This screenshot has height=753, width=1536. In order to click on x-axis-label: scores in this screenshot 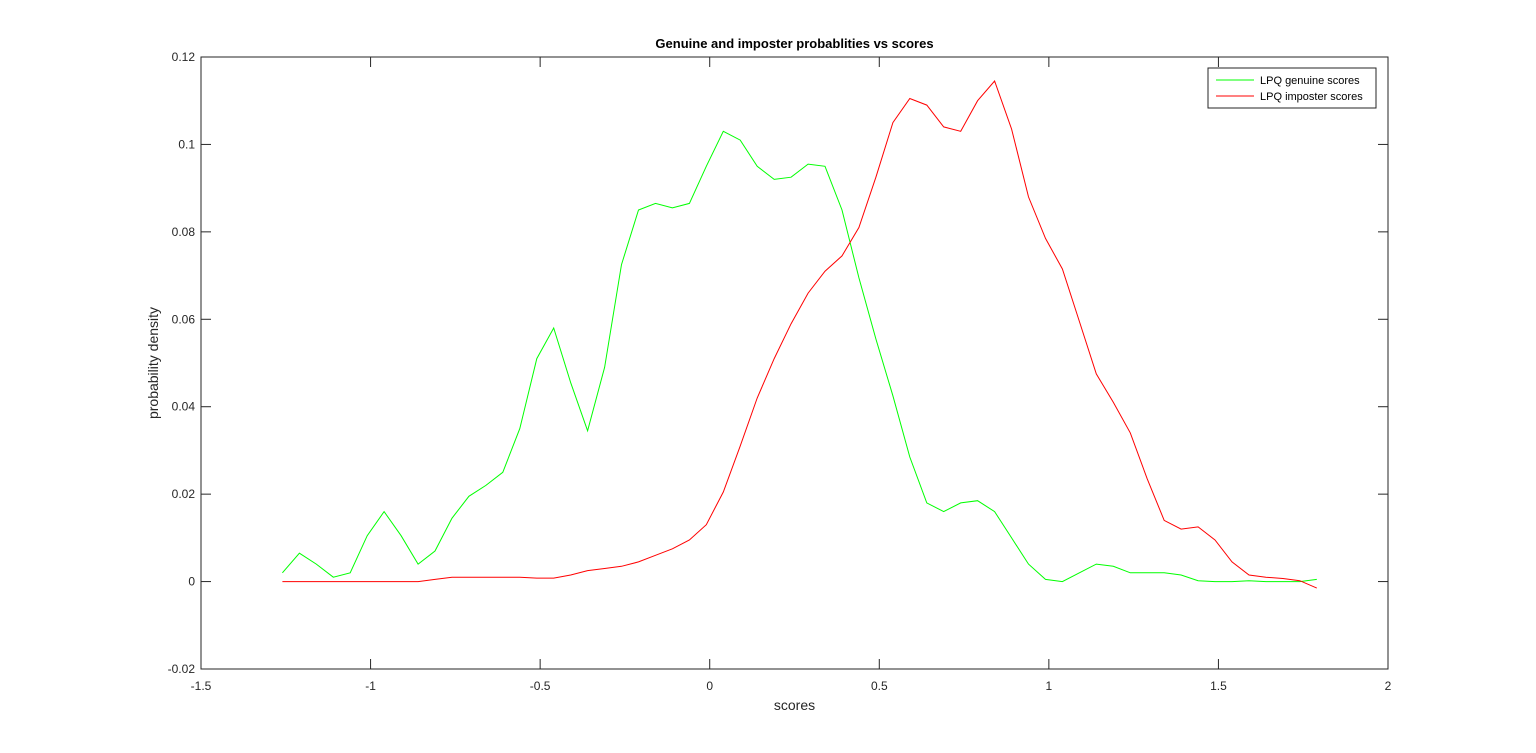, I will do `click(794, 705)`.